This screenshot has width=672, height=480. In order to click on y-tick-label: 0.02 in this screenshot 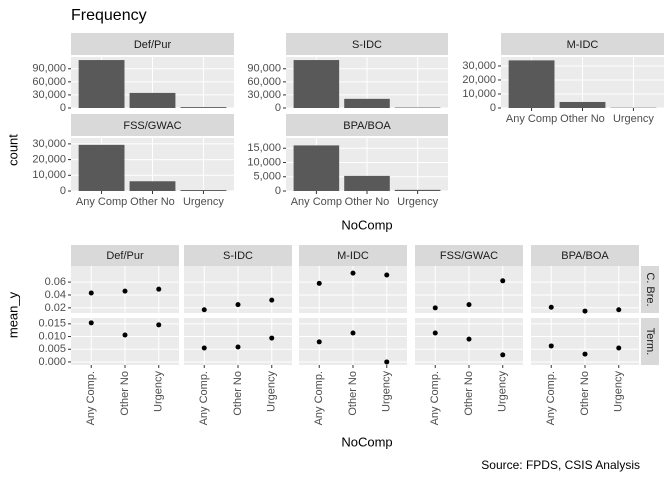, I will do `click(55, 308)`.